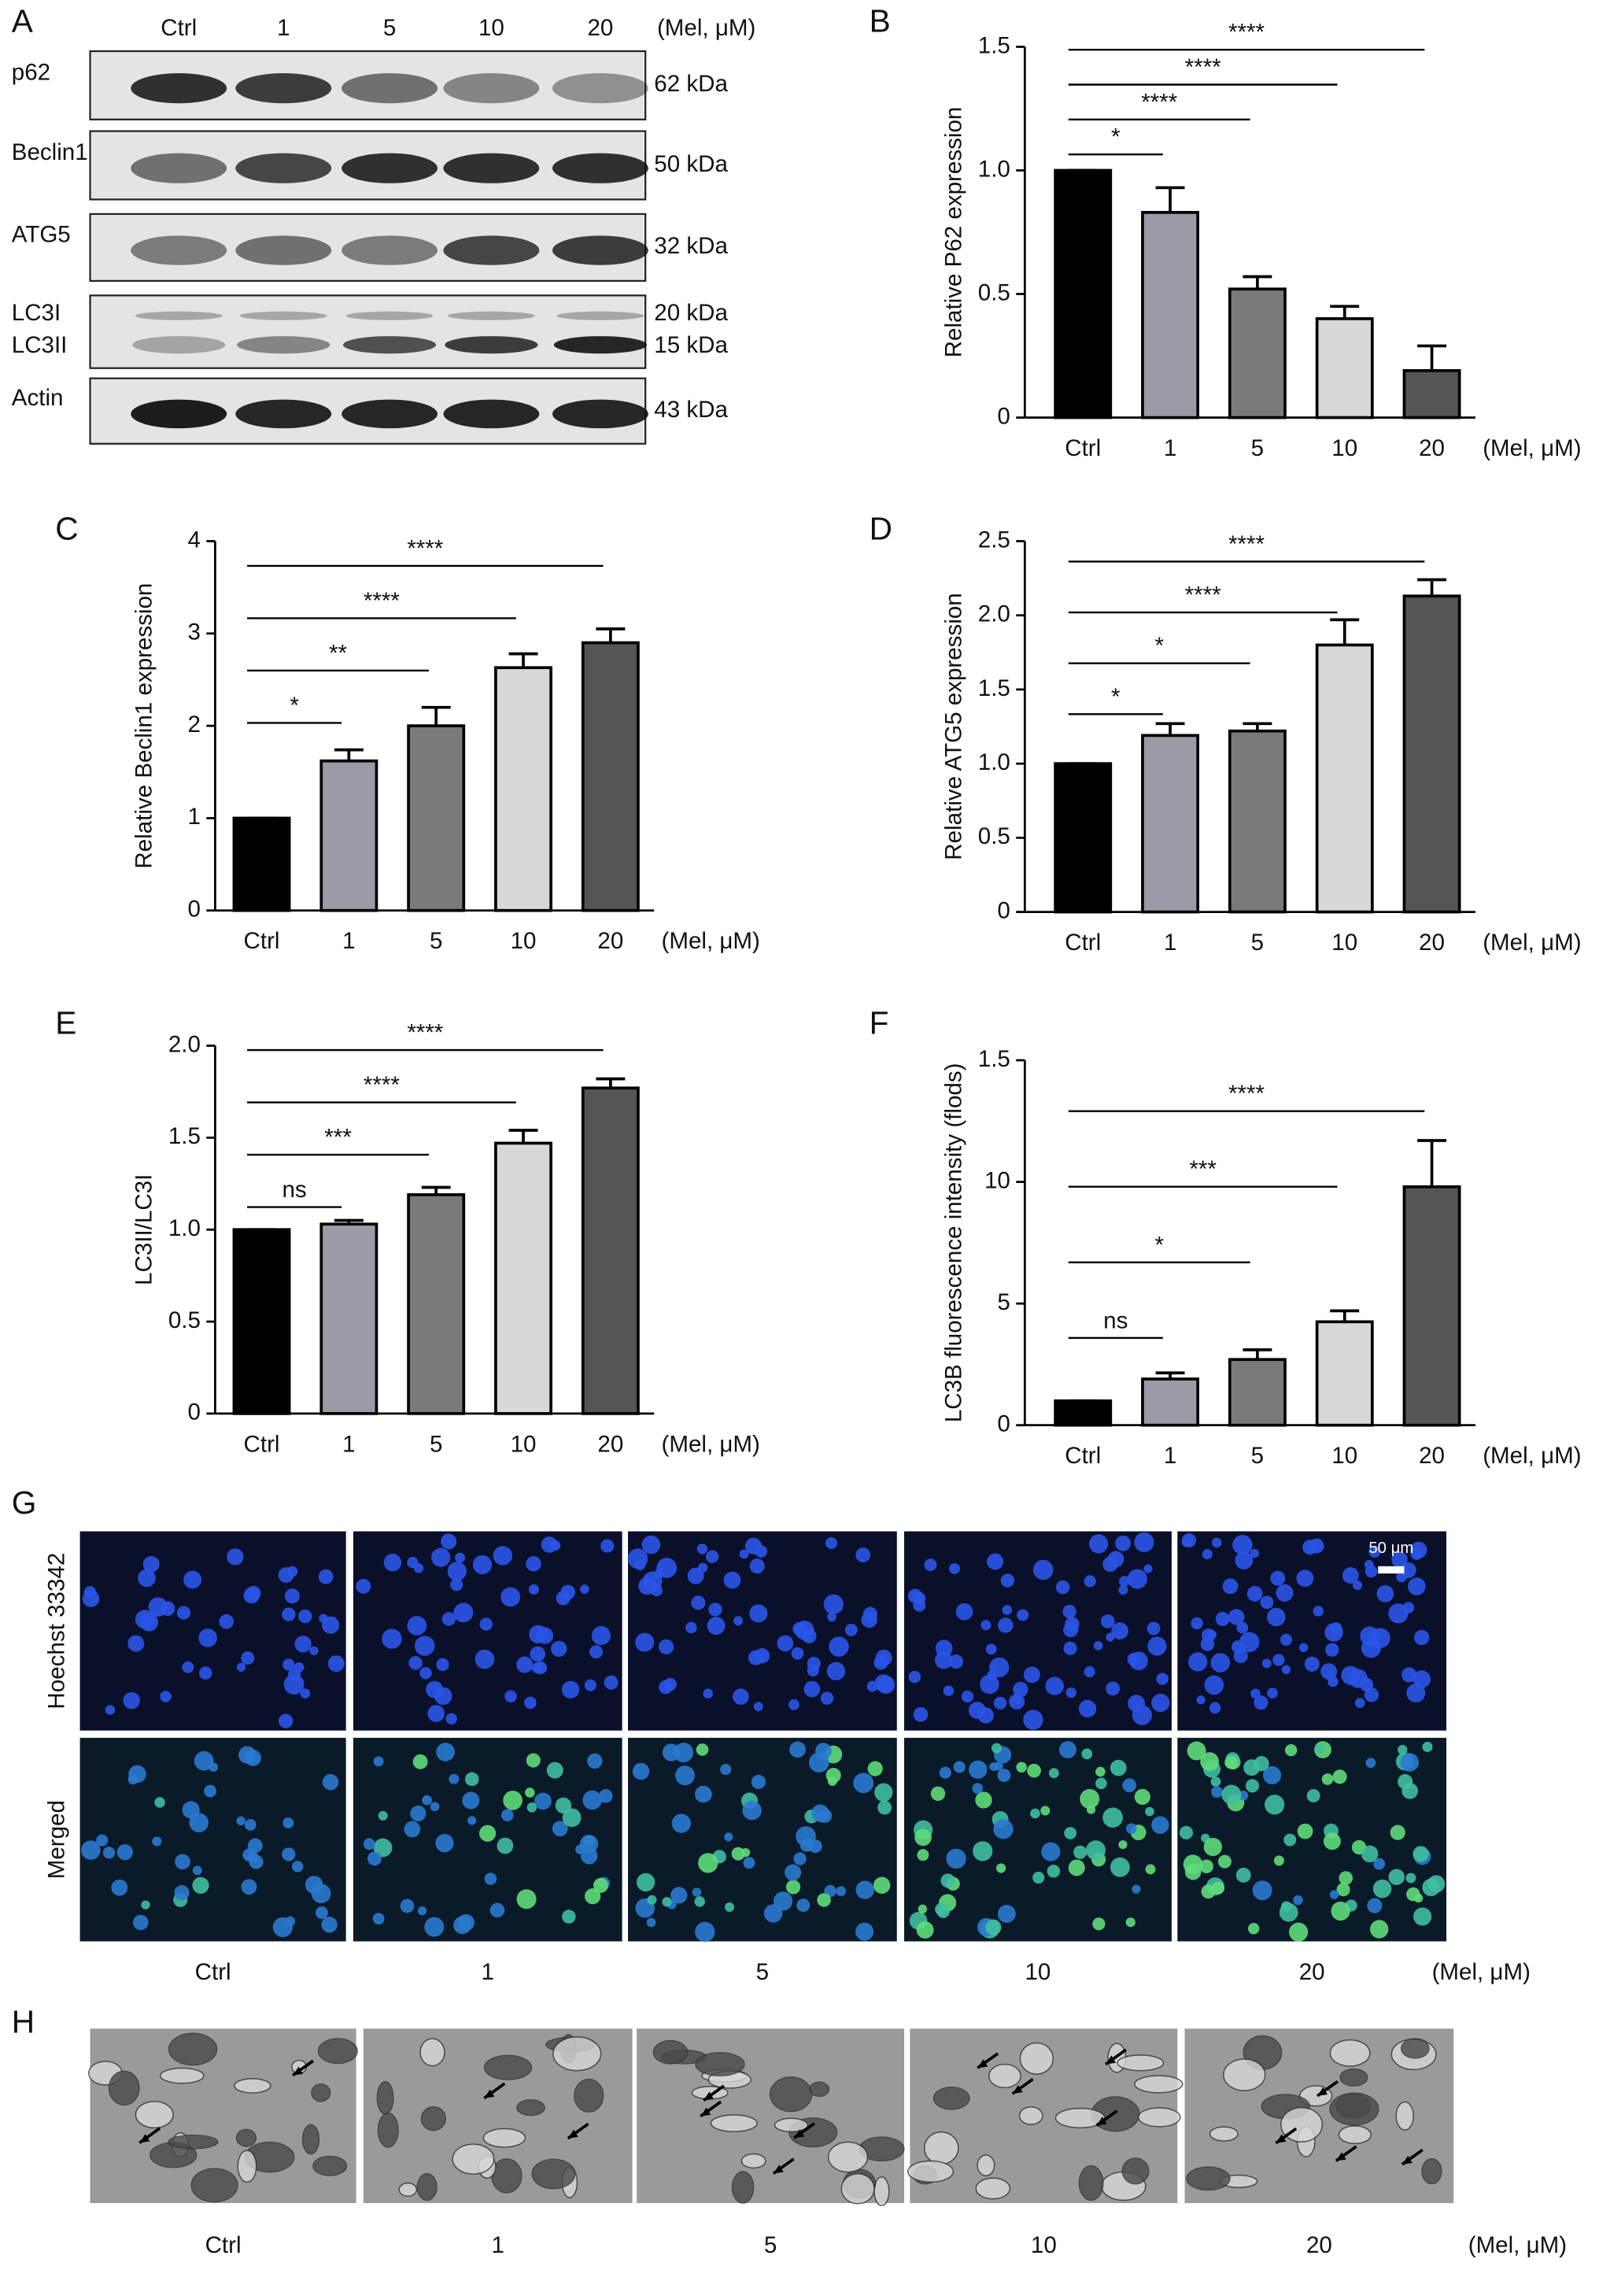  I want to click on lane-label: 1, so click(284, 28).